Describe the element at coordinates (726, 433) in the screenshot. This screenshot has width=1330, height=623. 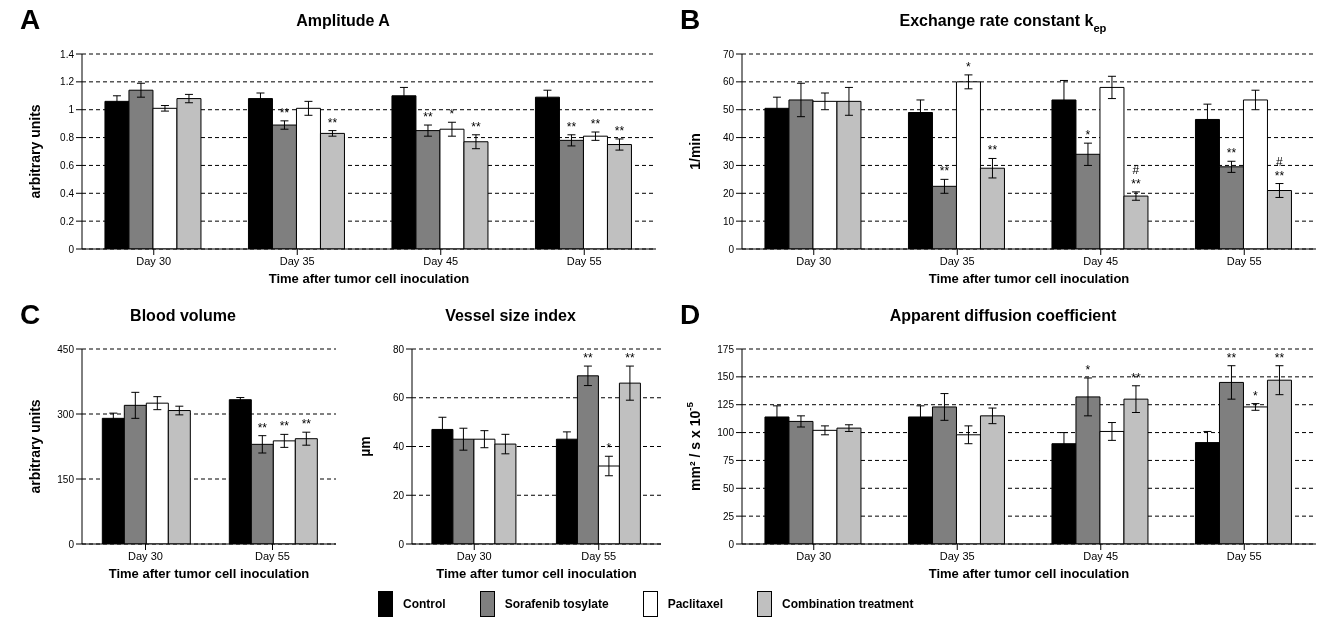
I see `y-tick-label: 100` at that location.